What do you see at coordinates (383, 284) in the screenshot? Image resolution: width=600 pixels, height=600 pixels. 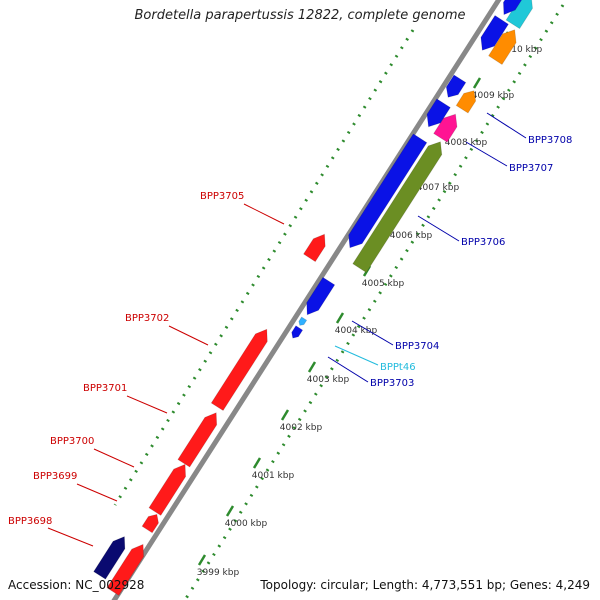 I see `scale-tick-label: 4005 kbp` at bounding box center [383, 284].